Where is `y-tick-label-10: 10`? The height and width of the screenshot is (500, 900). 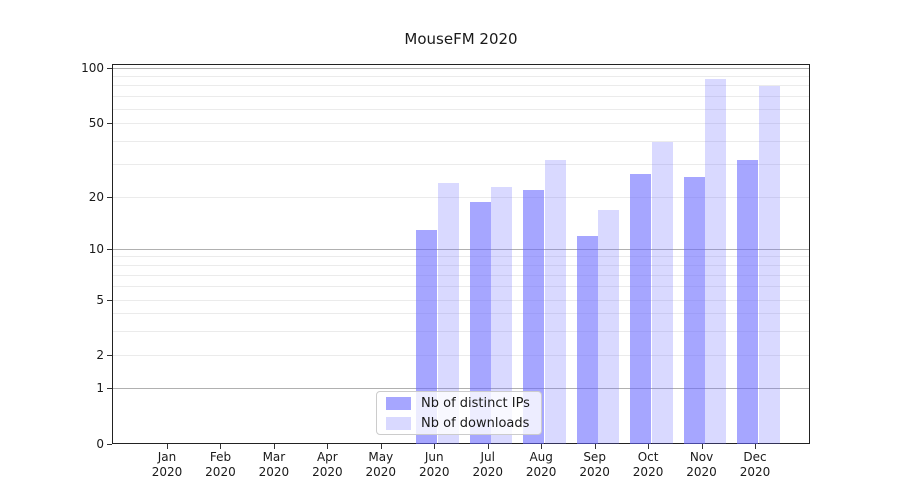
y-tick-label-10: 10 is located at coordinates (96, 248).